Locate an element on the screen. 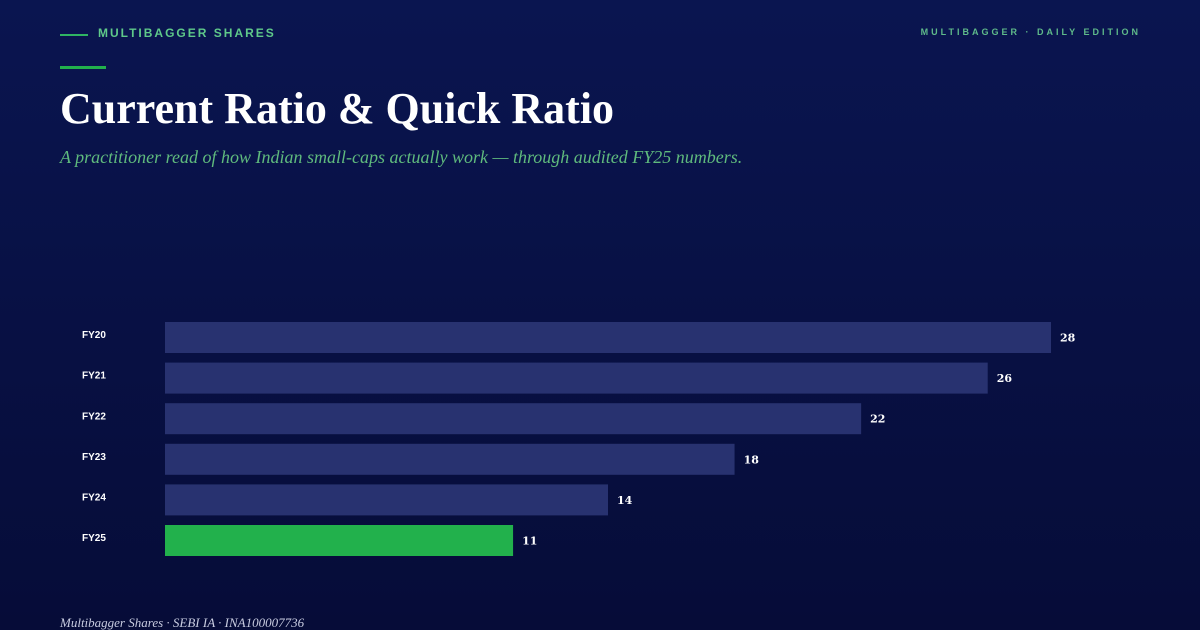 The image size is (1200, 630). value-label: 18 is located at coordinates (752, 459).